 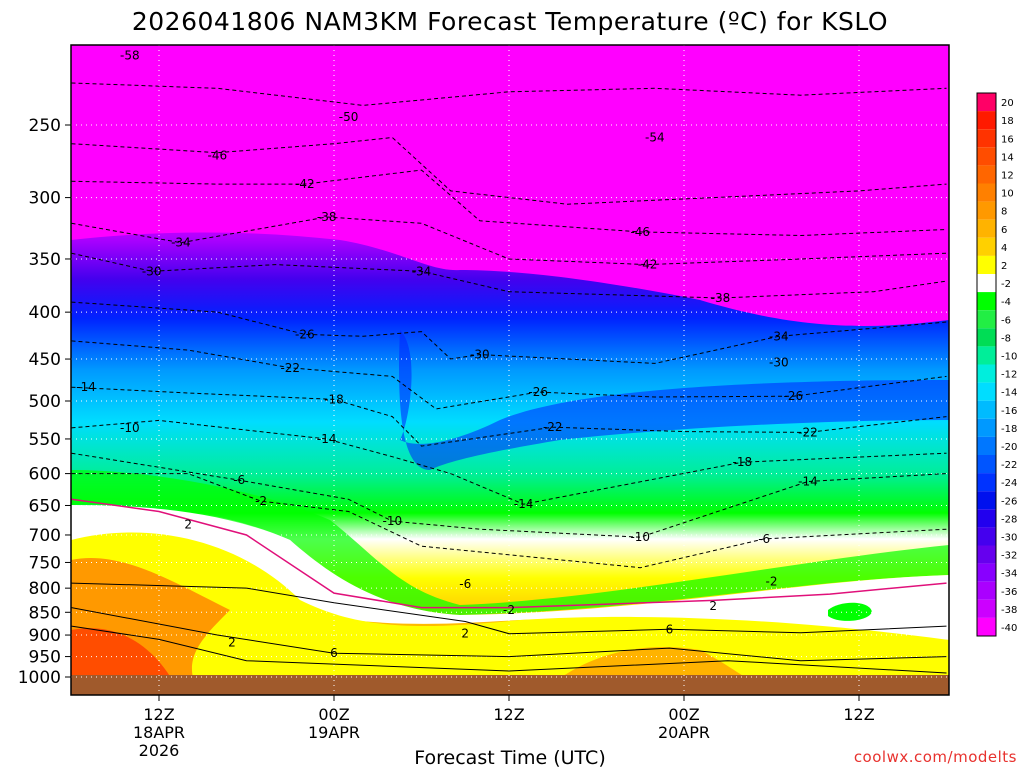 I want to click on y-tick-label: 1000, so click(x=39, y=678).